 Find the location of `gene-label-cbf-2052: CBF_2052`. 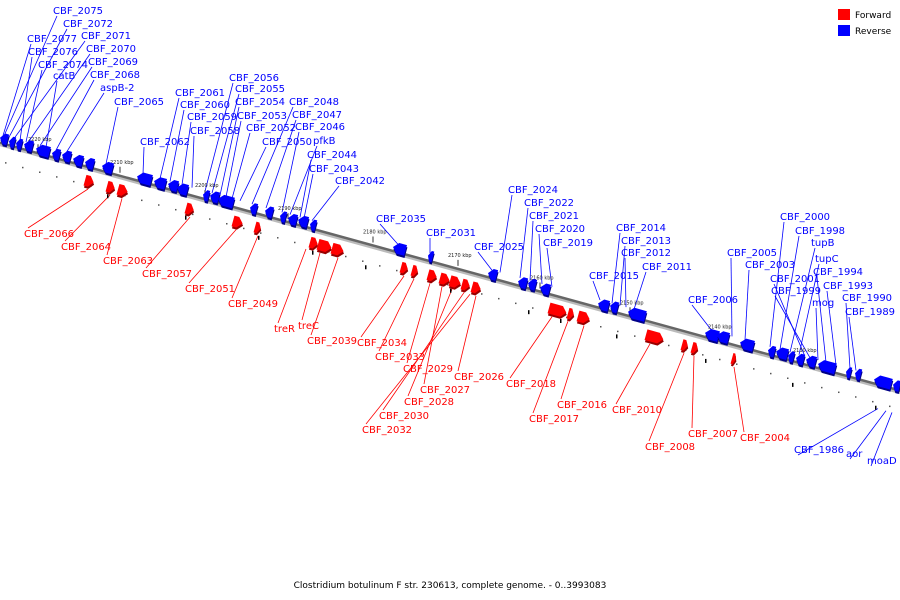

gene-label-cbf-2052: CBF_2052 is located at coordinates (271, 128).